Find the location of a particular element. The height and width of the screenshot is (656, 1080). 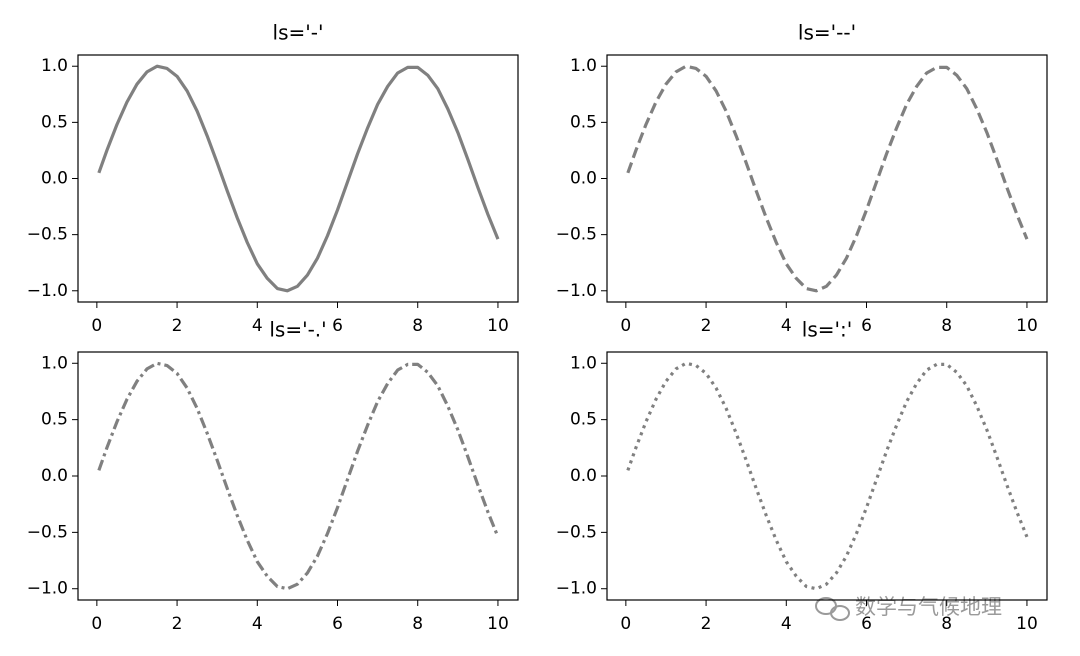

watermark-icon is located at coordinates (832, 609).